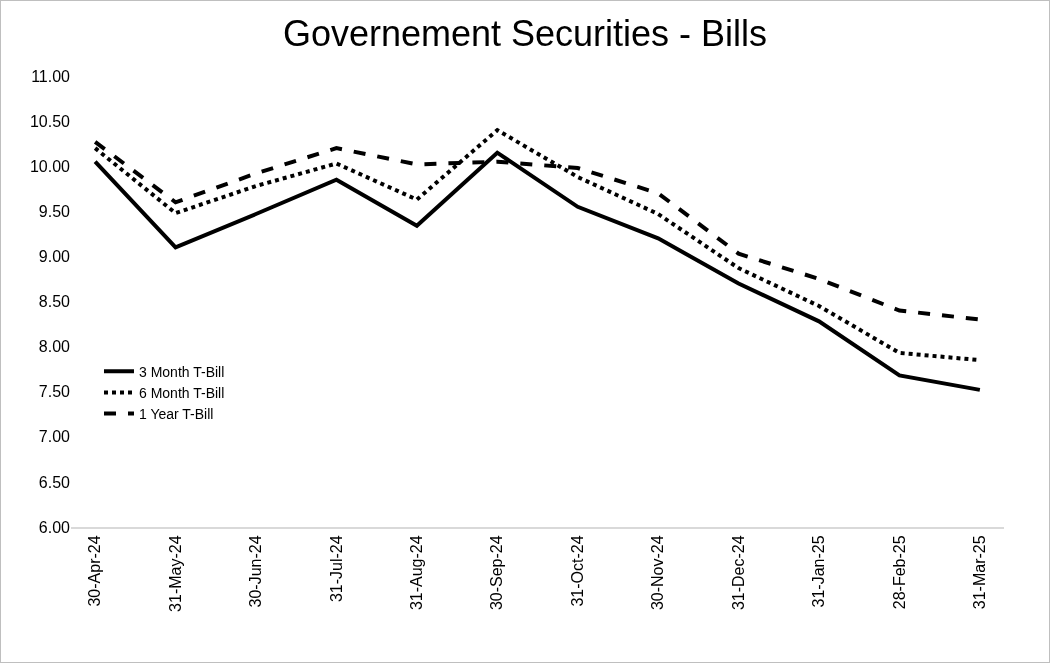  What do you see at coordinates (54, 256) in the screenshot?
I see `y-tick-label: 9.00` at bounding box center [54, 256].